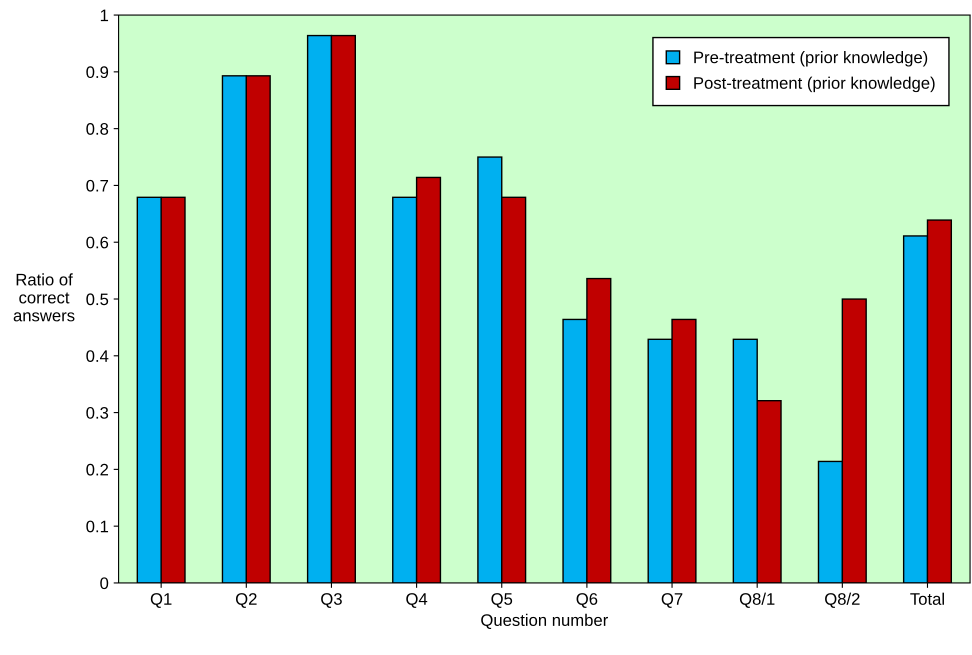 This screenshot has width=972, height=655. Describe the element at coordinates (842, 600) in the screenshot. I see `x-tick-label: Q8/2` at that location.